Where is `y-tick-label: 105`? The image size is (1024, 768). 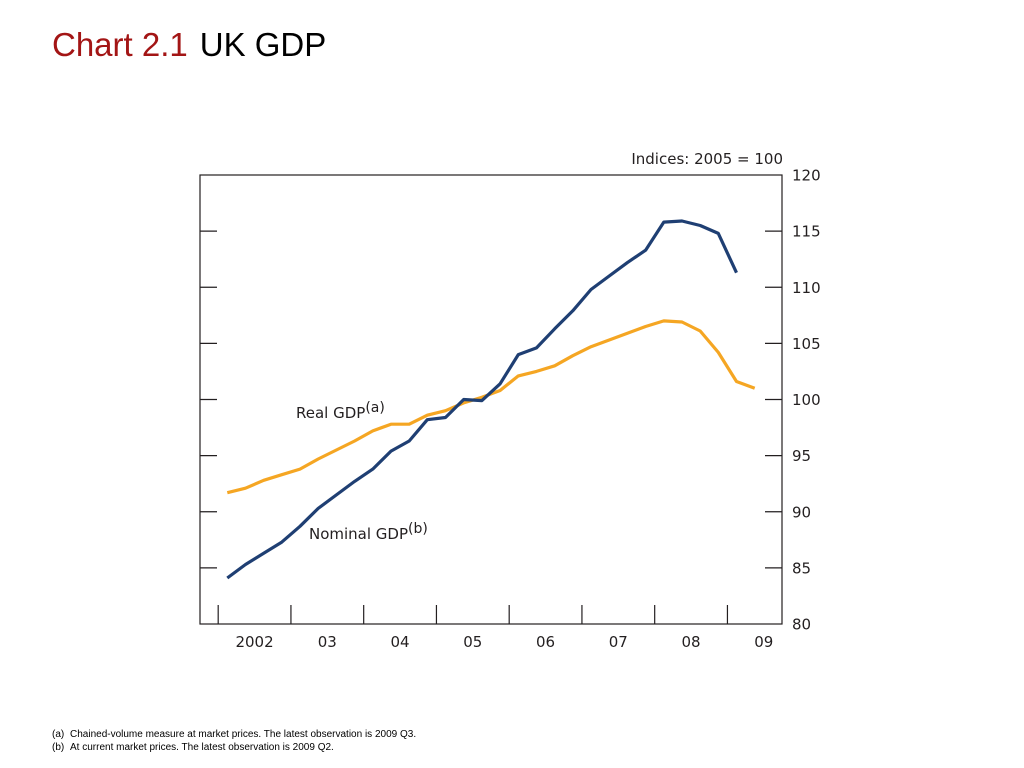 y-tick-label: 105 is located at coordinates (806, 344).